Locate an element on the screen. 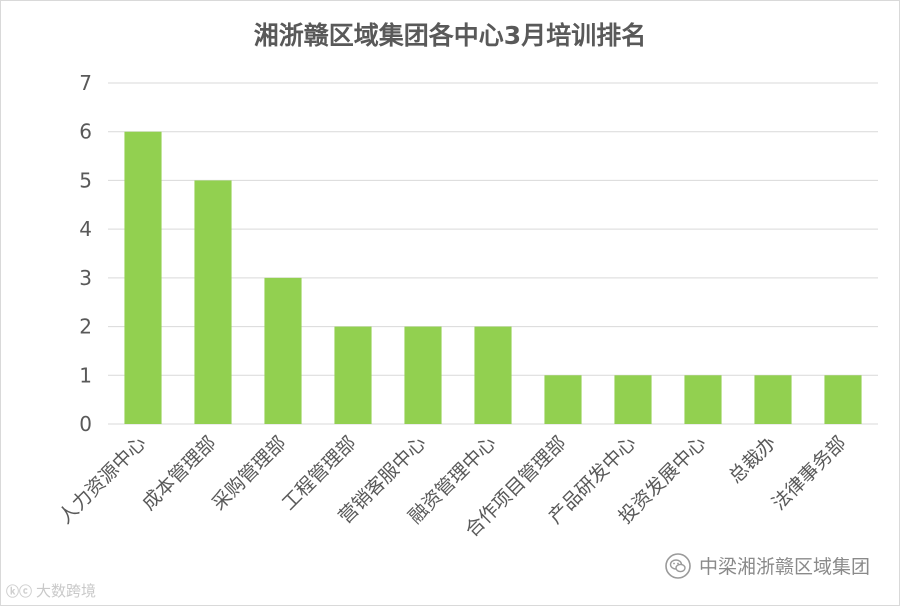 This screenshot has width=900, height=606. x-tick-label: 采购管理部 is located at coordinates (249, 473).